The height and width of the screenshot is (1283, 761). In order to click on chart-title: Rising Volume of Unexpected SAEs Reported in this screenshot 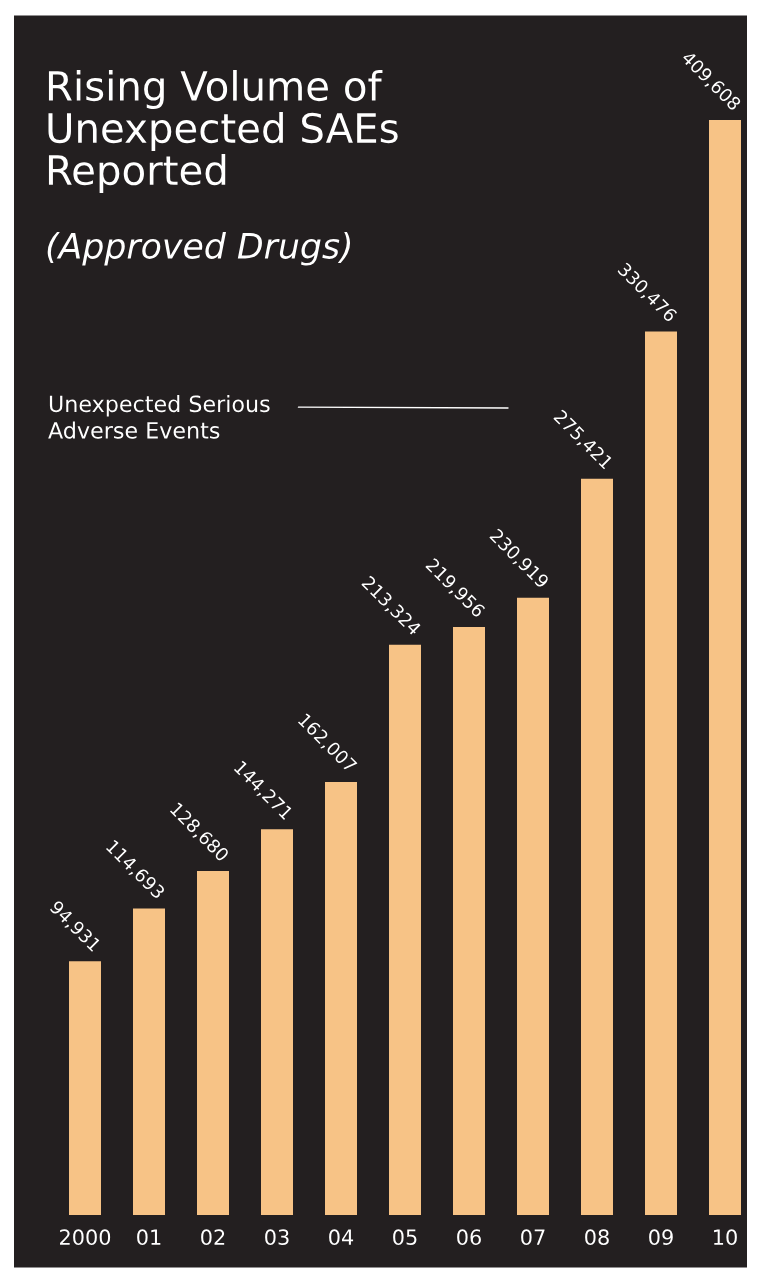, I will do `click(223, 132)`.